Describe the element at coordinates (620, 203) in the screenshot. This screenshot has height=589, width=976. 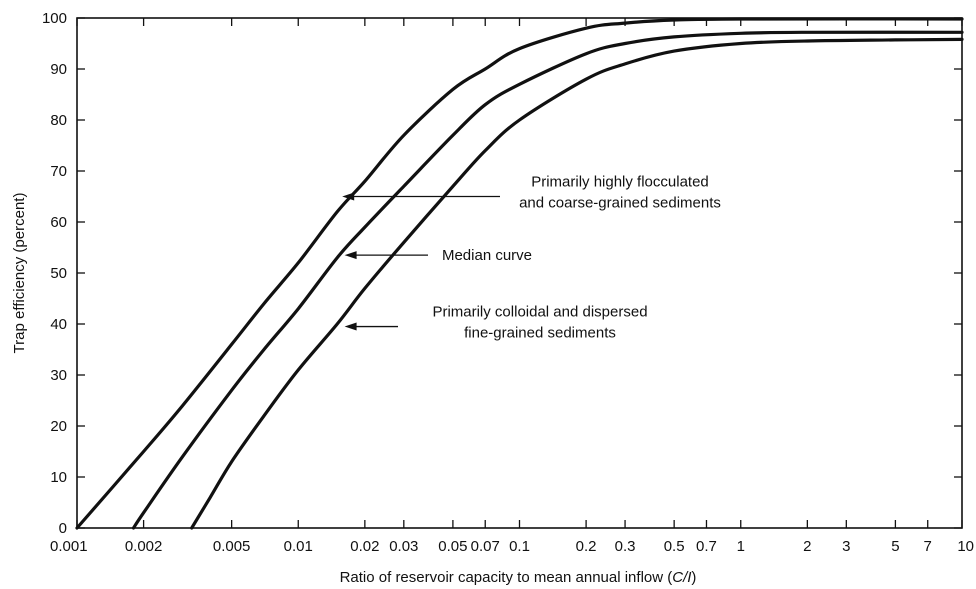
I see `annotation-text: and coarse-grained sediments` at that location.